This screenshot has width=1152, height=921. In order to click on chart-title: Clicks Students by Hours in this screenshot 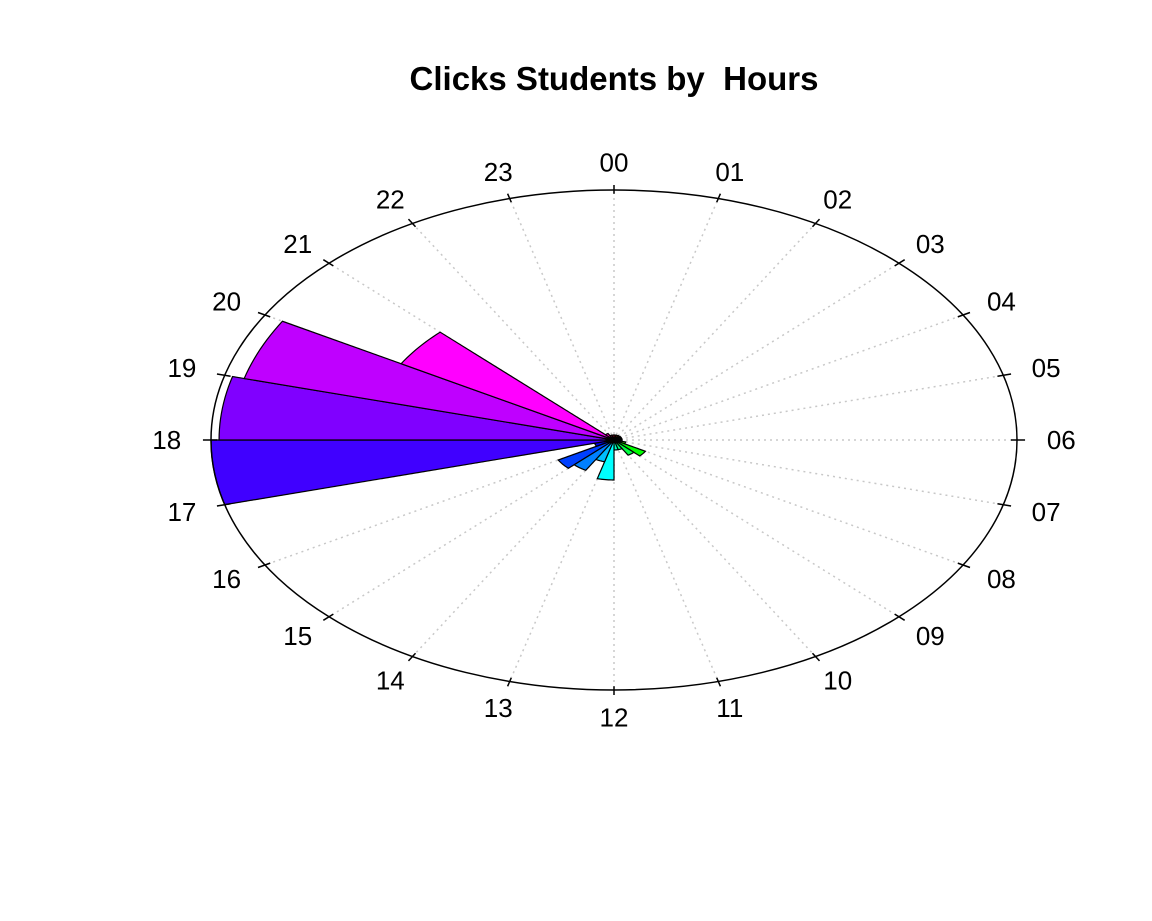, I will do `click(614, 78)`.